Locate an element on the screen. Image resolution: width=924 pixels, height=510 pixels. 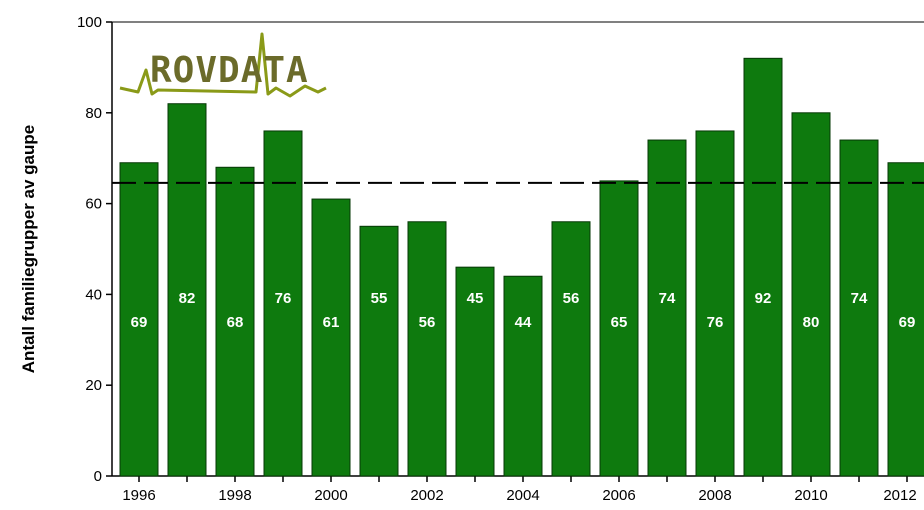
bar-1998 is located at coordinates (235, 321).